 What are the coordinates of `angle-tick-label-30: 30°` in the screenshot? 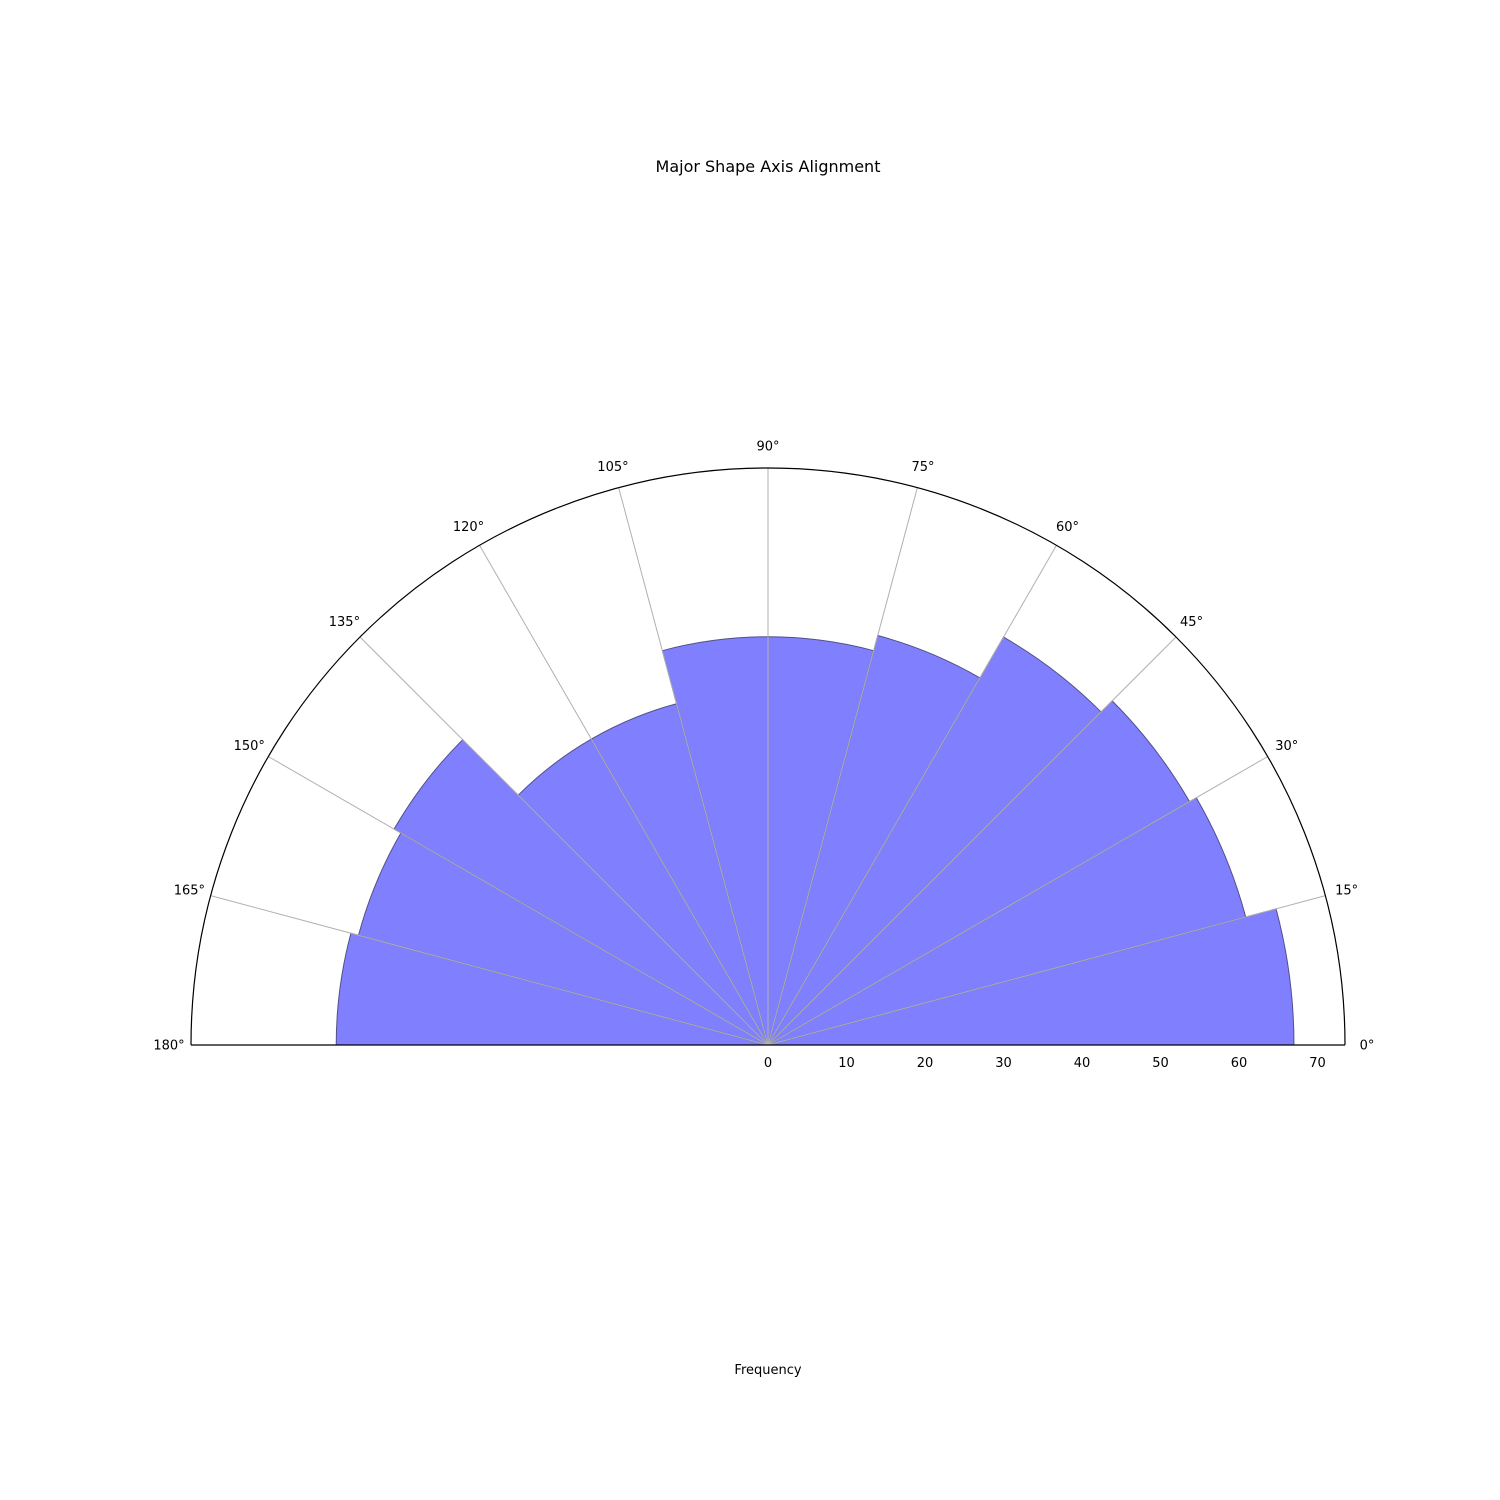 It's located at (1286, 746).